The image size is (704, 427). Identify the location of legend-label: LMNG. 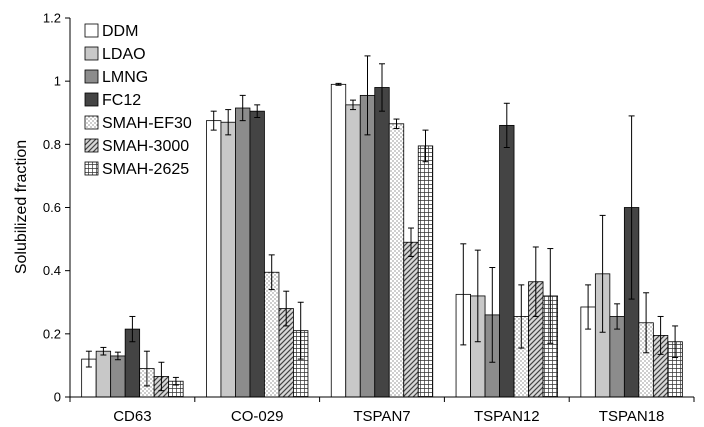
(125, 77).